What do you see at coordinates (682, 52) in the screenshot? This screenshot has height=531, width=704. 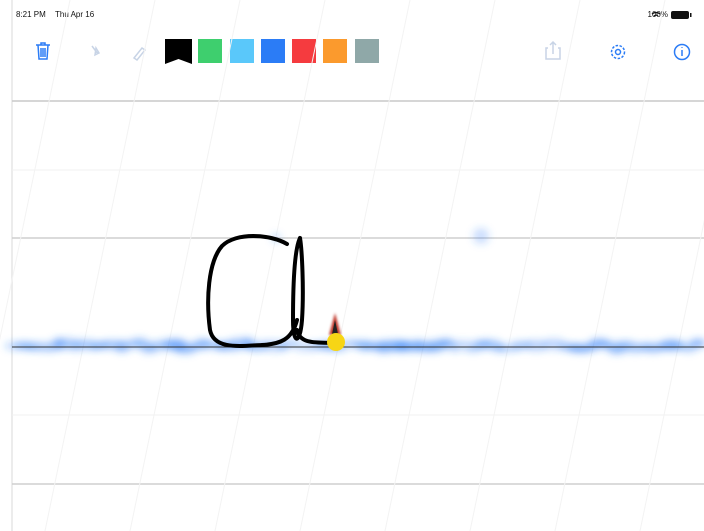 I see `info-button` at bounding box center [682, 52].